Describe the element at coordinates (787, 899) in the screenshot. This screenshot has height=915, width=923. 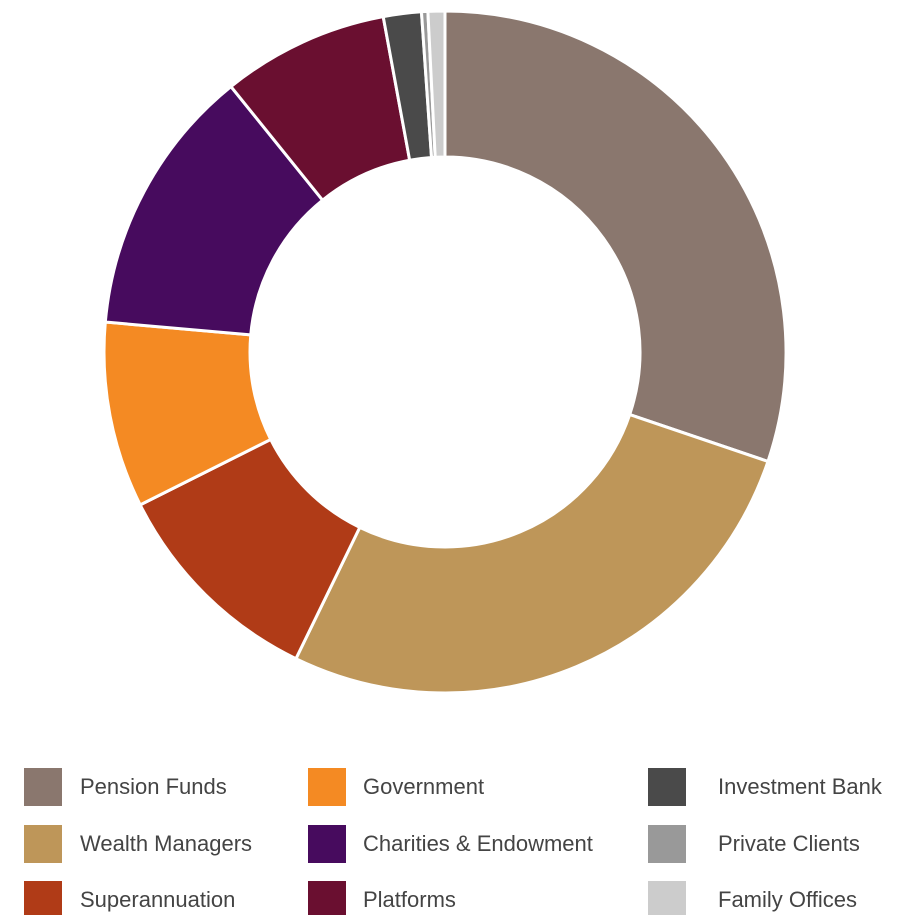
I see `legend-label: Family Offices` at that location.